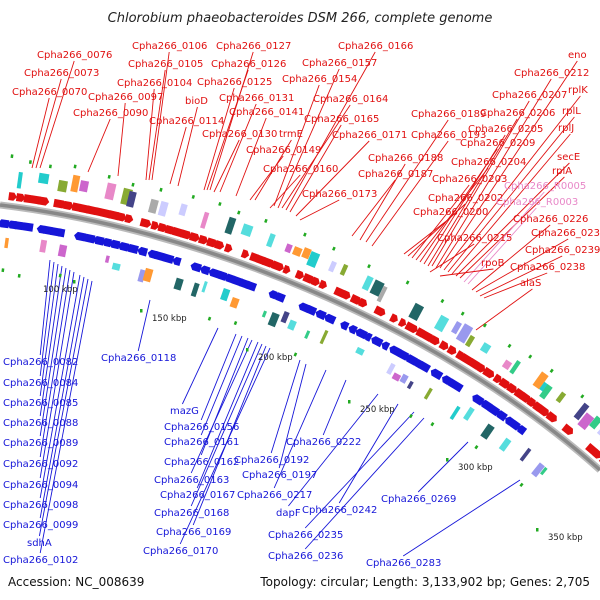  Describe the element at coordinates (186, 121) in the screenshot. I see `forward-gene-label: Cpha266_0114` at that location.